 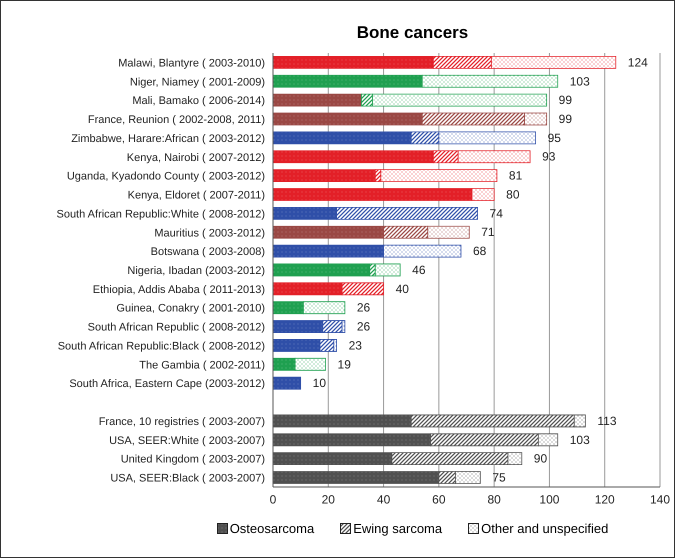 I want to click on y-tick-label: USA, SEER:White ( 2003-2007), so click(x=187, y=440).